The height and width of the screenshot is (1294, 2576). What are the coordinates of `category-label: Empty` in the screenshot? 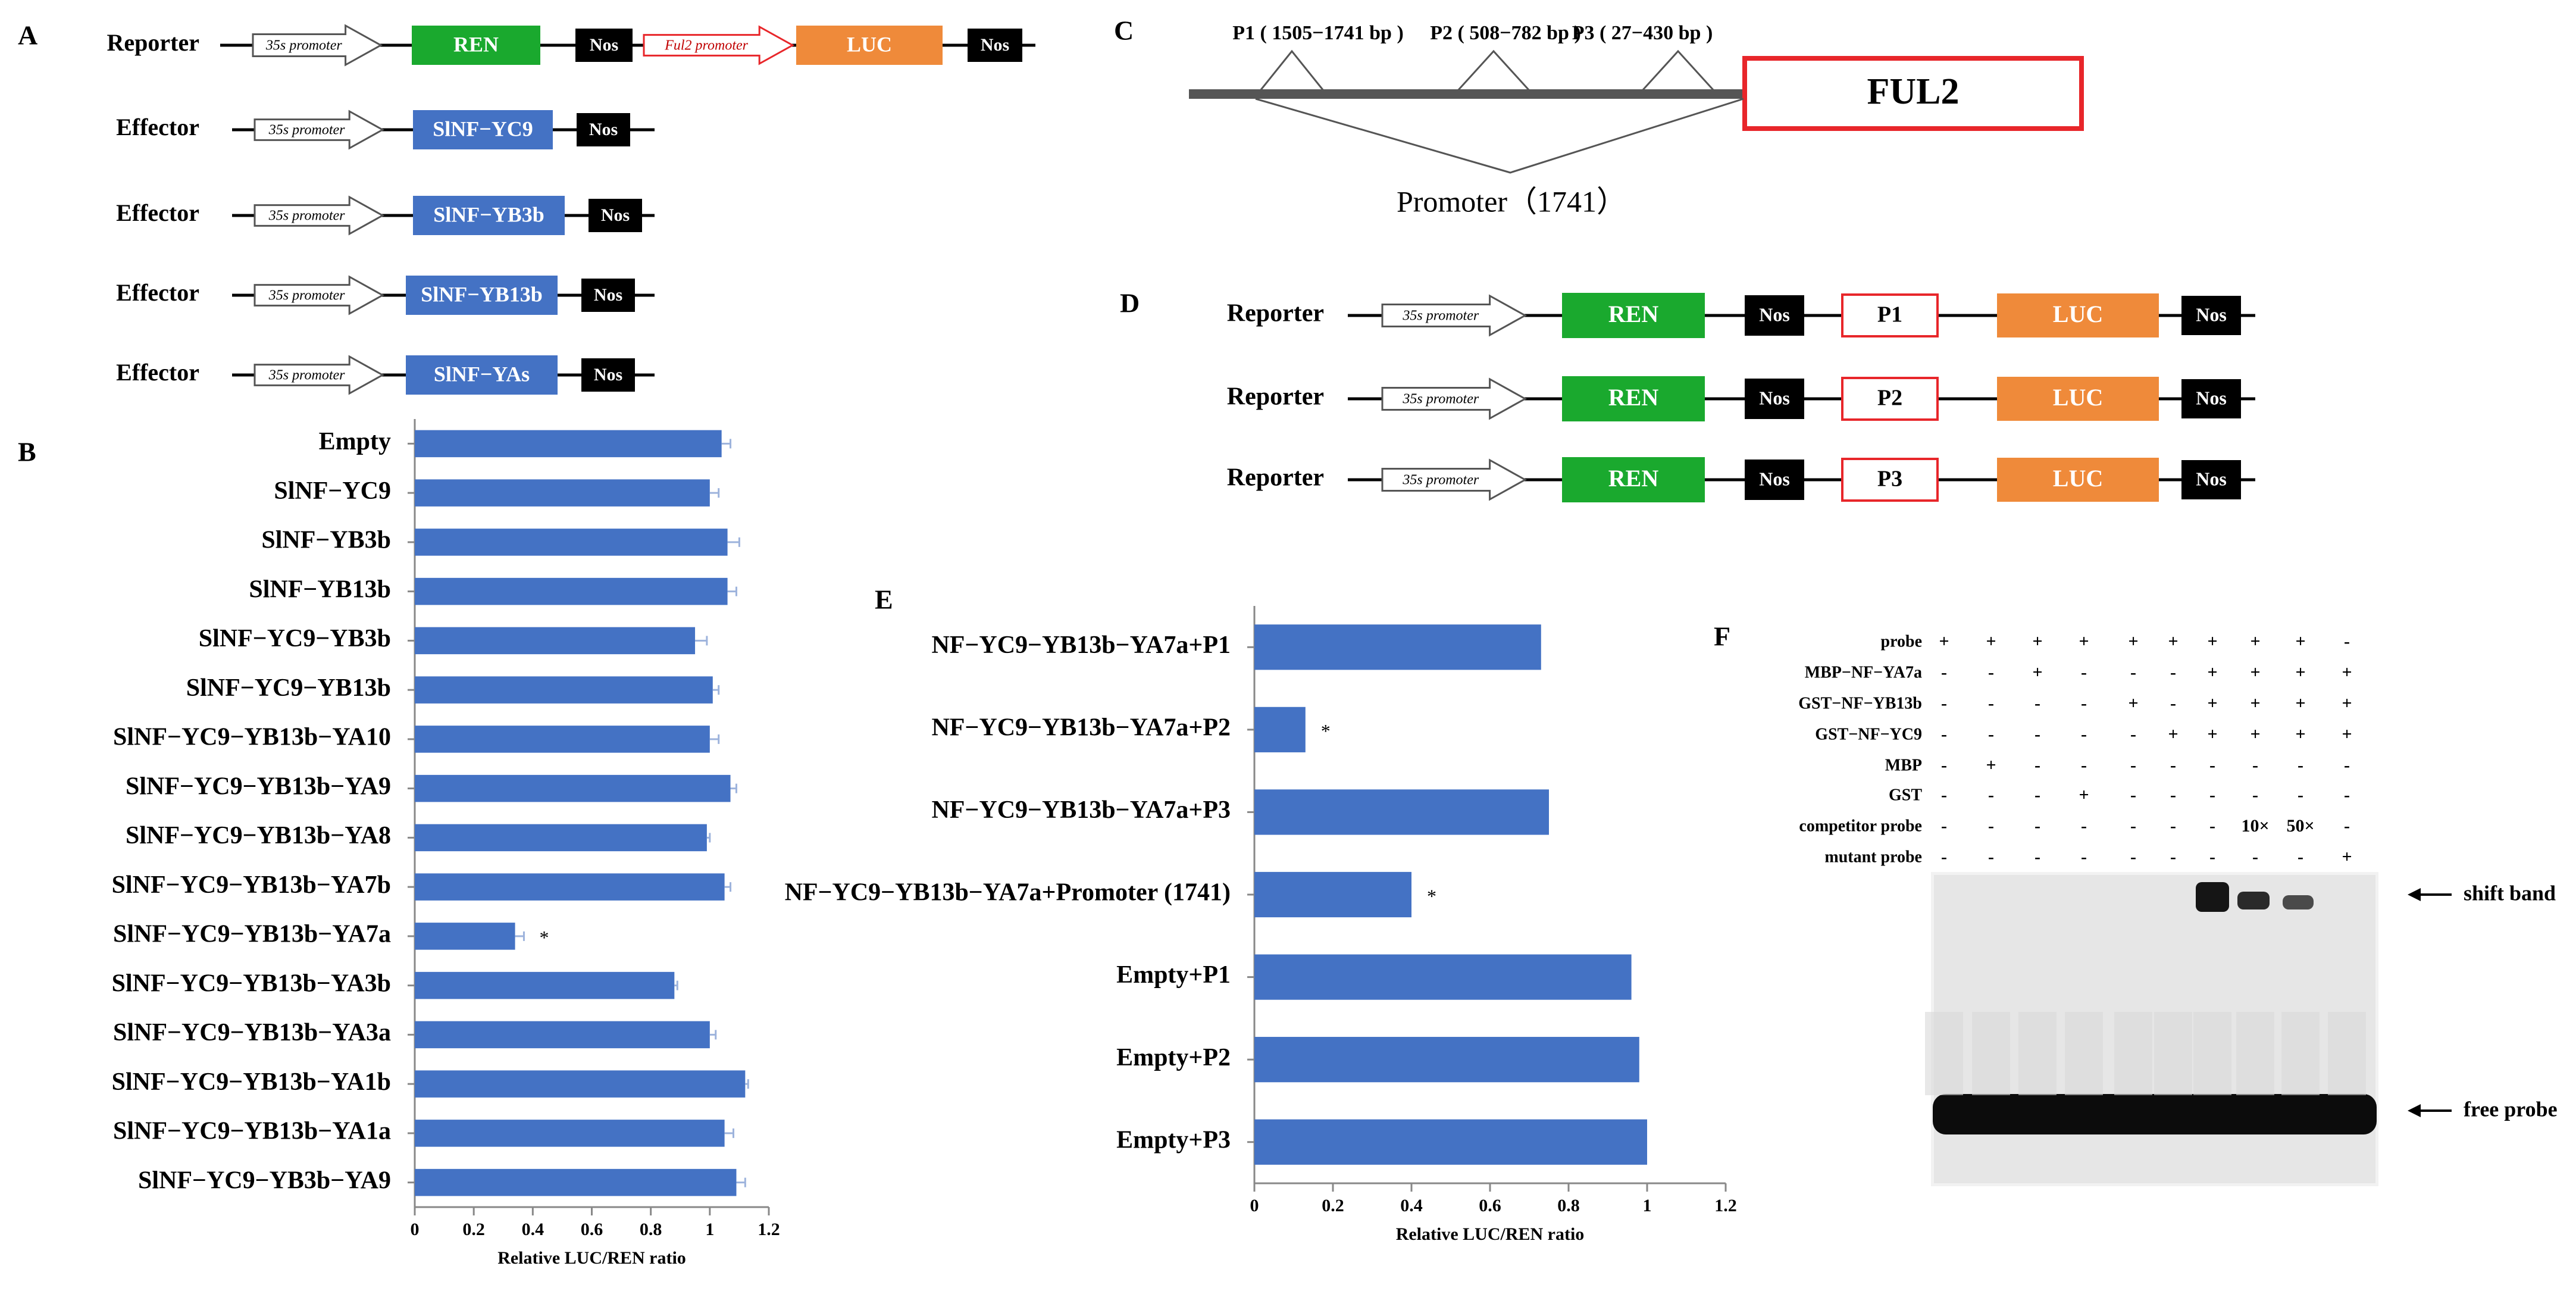 It's located at (355, 442).